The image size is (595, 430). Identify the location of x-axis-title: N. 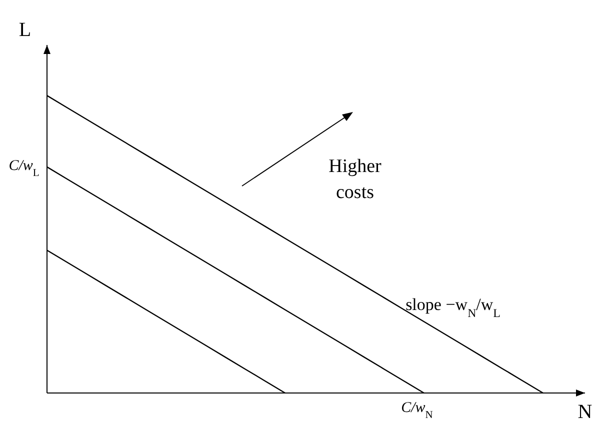
(585, 412).